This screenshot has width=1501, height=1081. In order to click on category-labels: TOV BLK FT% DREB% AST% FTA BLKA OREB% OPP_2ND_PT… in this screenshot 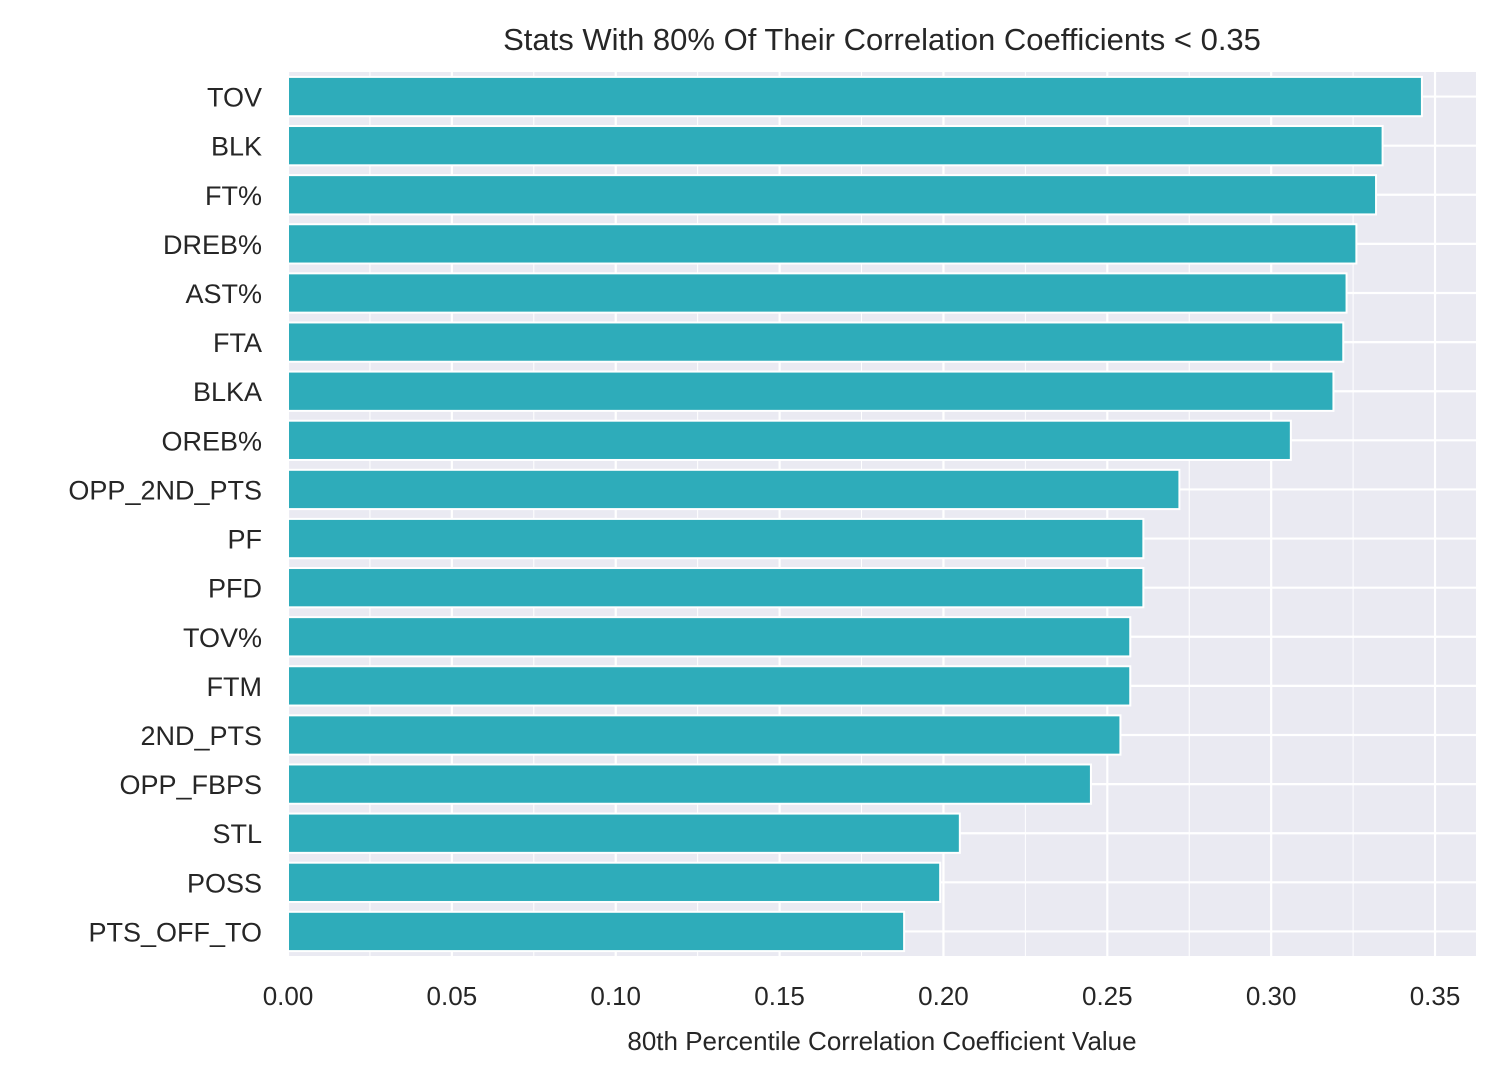, I will do `click(165, 515)`.